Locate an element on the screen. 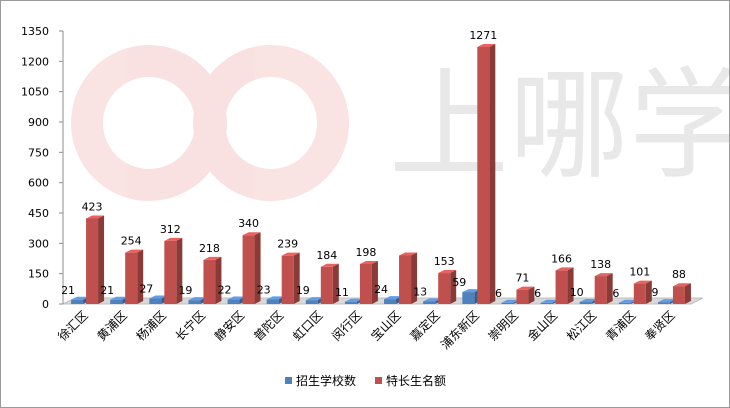 The width and height of the screenshot is (730, 408). data-label-schools: 59 is located at coordinates (459, 282).